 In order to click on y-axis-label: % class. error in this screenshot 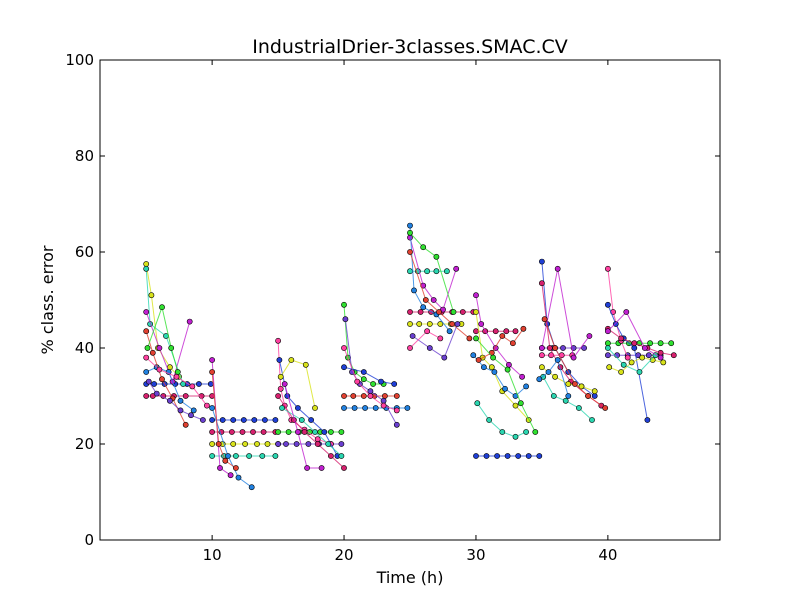, I will do `click(47, 299)`.